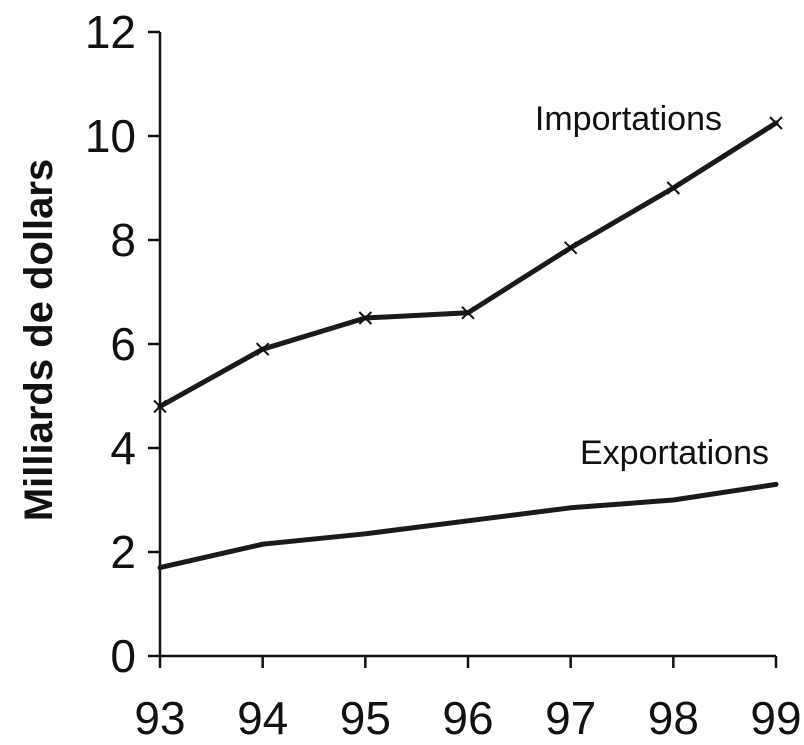  I want to click on x-tick-label: 94, so click(262, 718).